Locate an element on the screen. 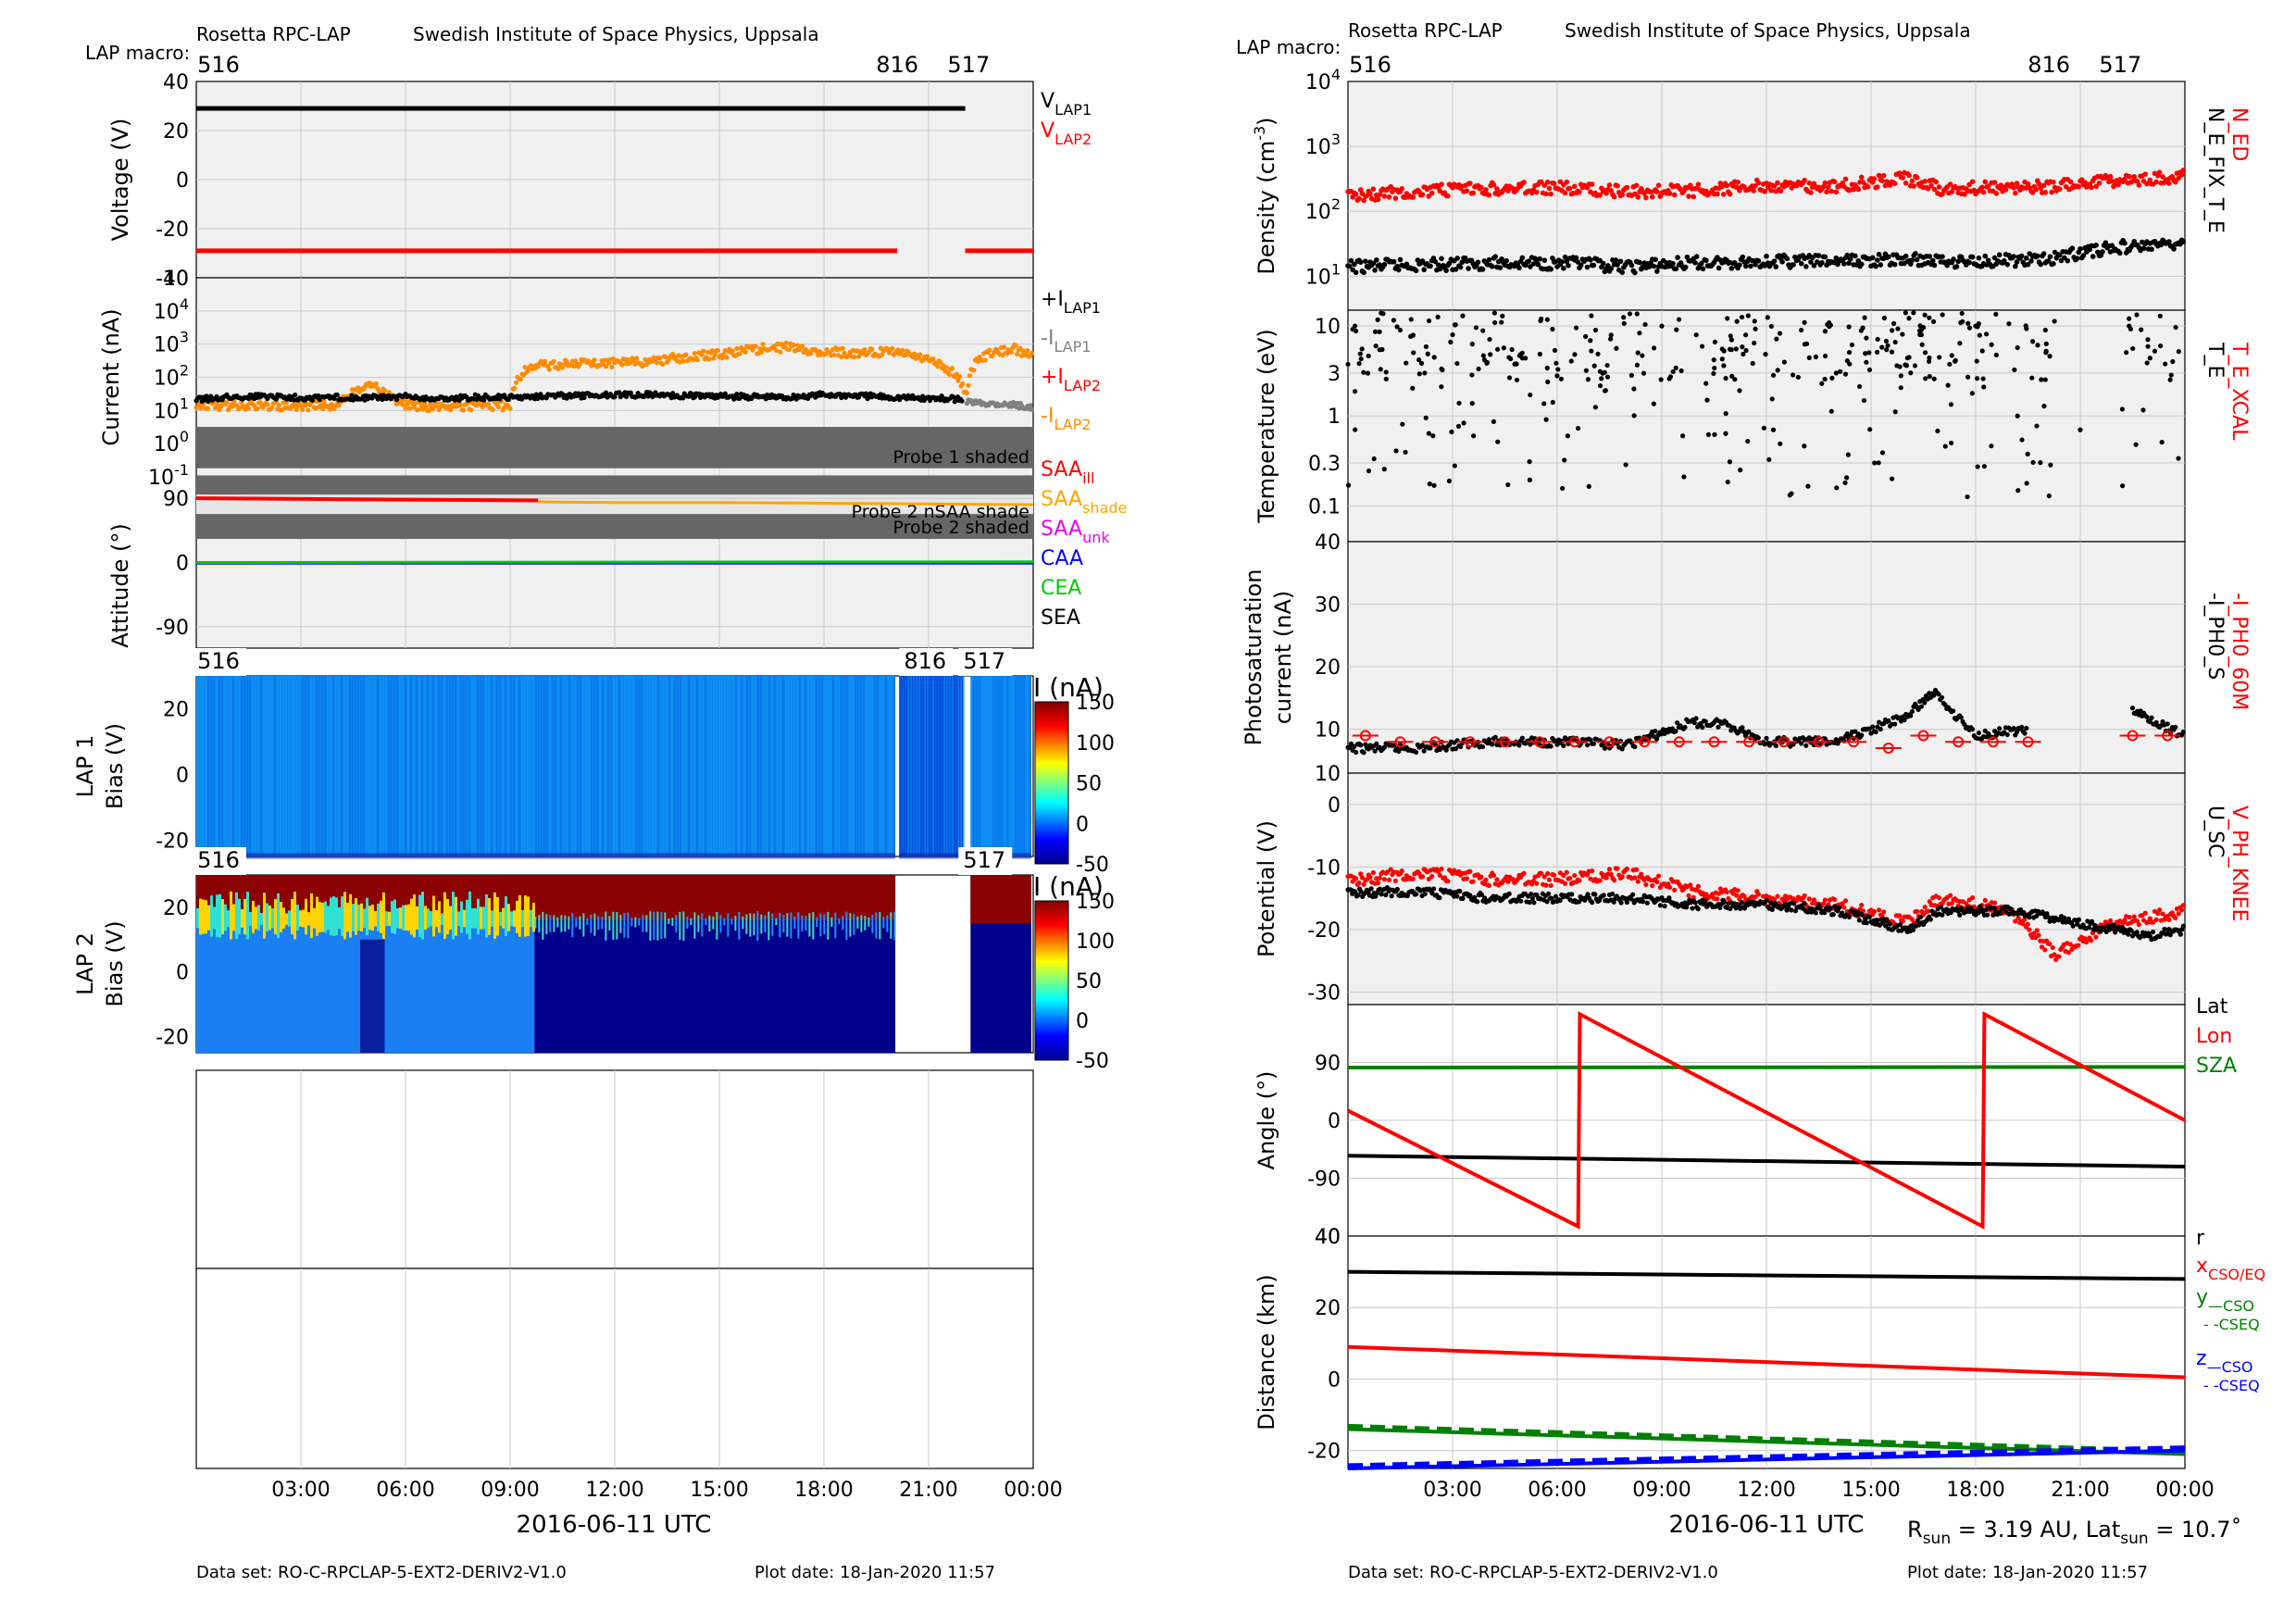 The width and height of the screenshot is (2296, 1624). heatmap-macro-tag: 517 is located at coordinates (984, 860).